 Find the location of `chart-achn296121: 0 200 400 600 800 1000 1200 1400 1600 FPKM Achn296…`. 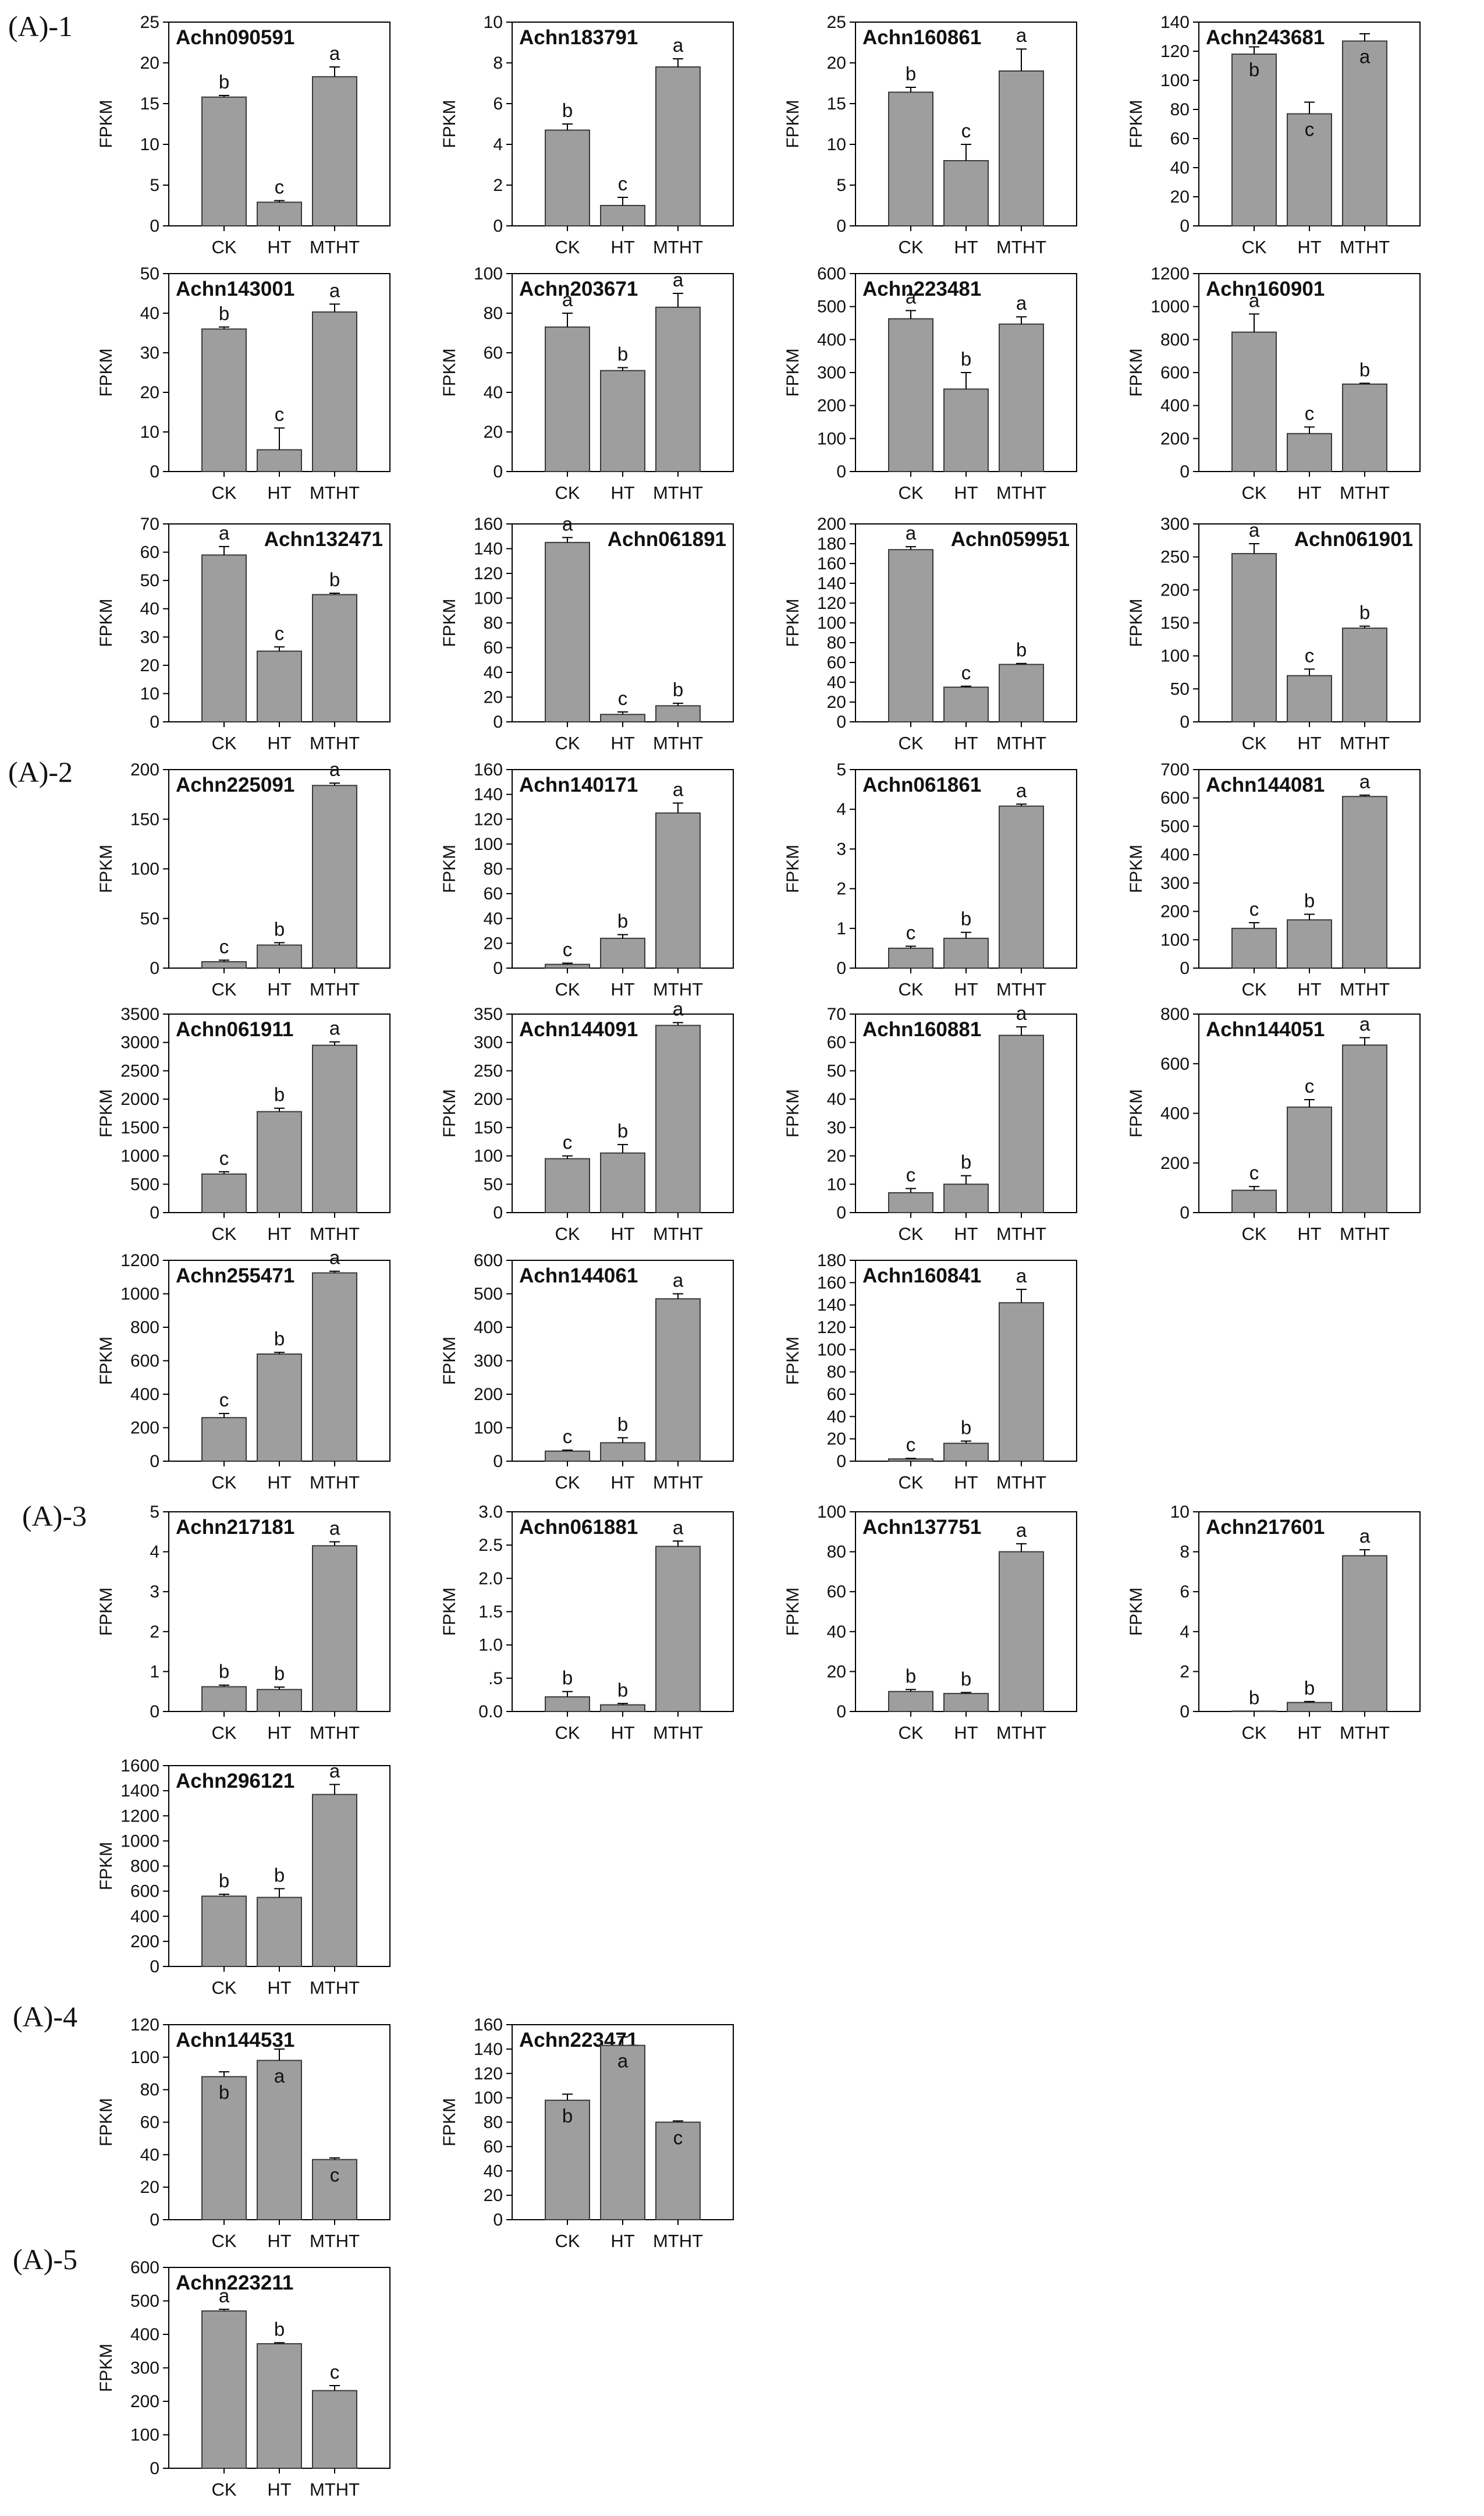

chart-achn296121: 0 200 400 600 800 1000 1200 1400 1600 FPKM Achn296… is located at coordinates (243, 1877).